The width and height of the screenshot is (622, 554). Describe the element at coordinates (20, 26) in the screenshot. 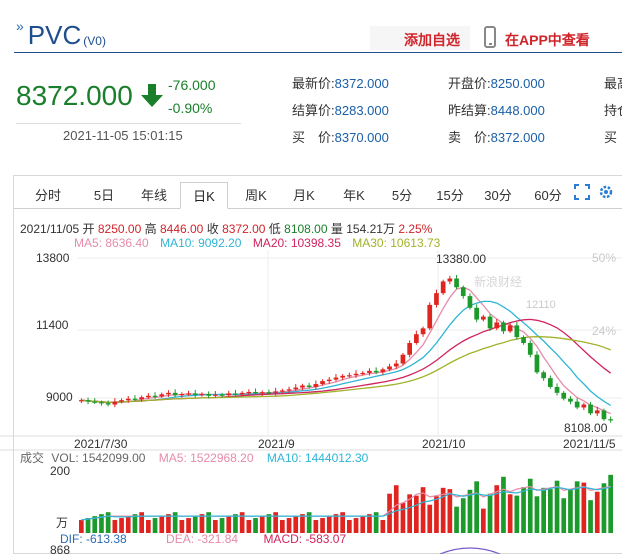

I see `chevron-right-icon: »` at that location.